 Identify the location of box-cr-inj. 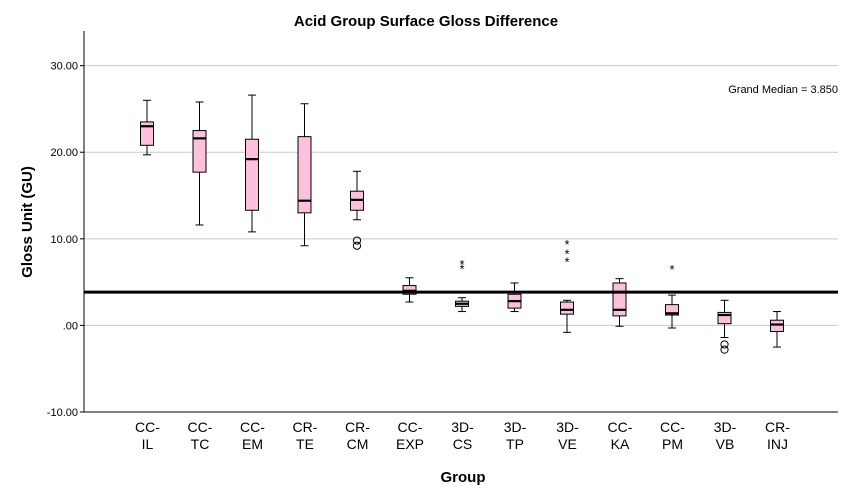
(777, 329).